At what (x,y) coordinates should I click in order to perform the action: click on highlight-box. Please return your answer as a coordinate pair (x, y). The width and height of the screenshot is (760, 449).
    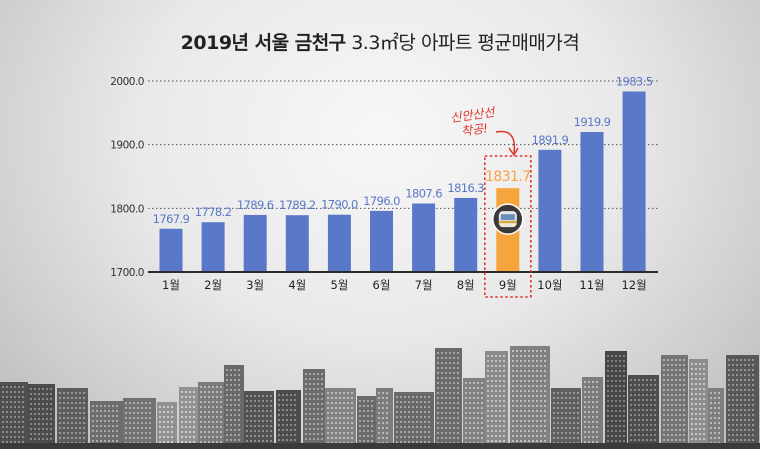
    Looking at the image, I should click on (507, 226).